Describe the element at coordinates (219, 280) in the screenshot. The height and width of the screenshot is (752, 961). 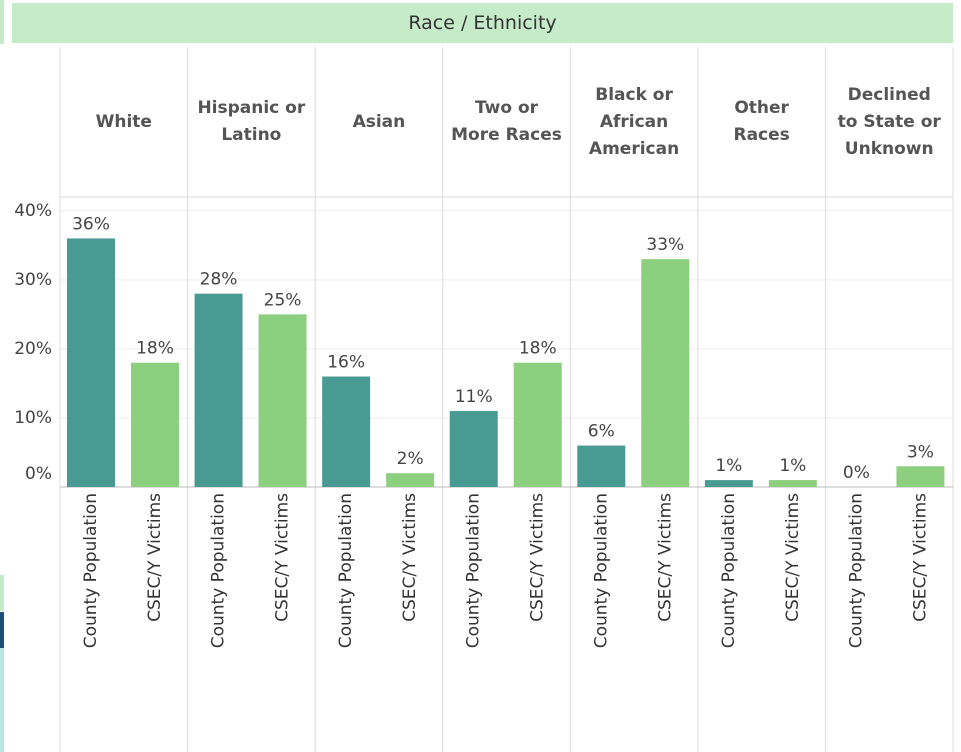
I see `value-label: 28%` at that location.